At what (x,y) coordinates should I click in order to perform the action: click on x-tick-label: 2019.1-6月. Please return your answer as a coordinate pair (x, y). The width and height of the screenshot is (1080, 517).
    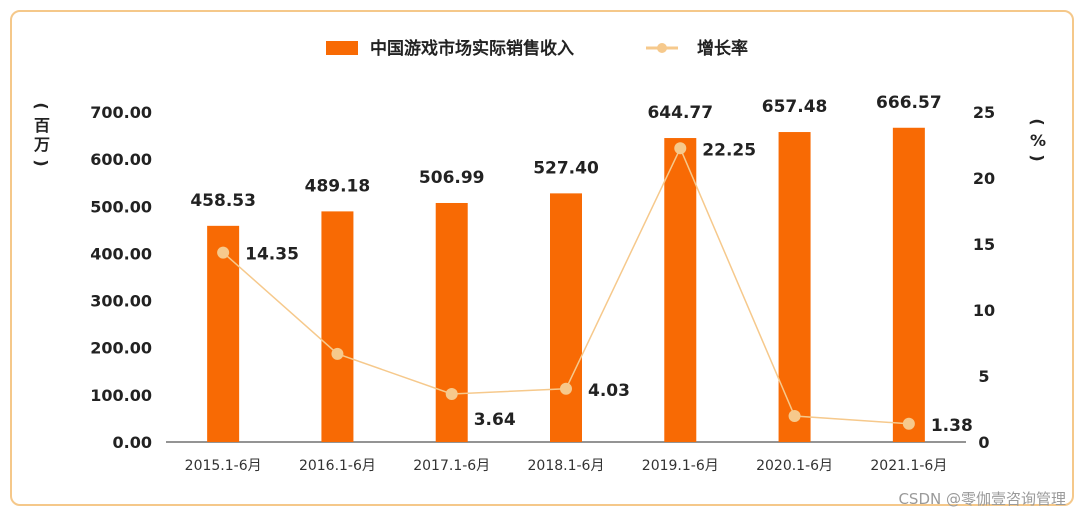
    Looking at the image, I should click on (680, 466).